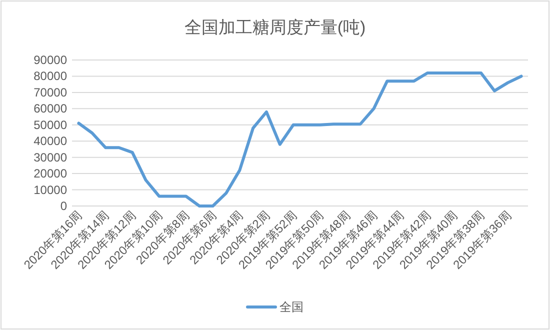 This screenshot has height=330, width=550. What do you see at coordinates (51, 60) in the screenshot?
I see `y-tick-label: 90000` at bounding box center [51, 60].